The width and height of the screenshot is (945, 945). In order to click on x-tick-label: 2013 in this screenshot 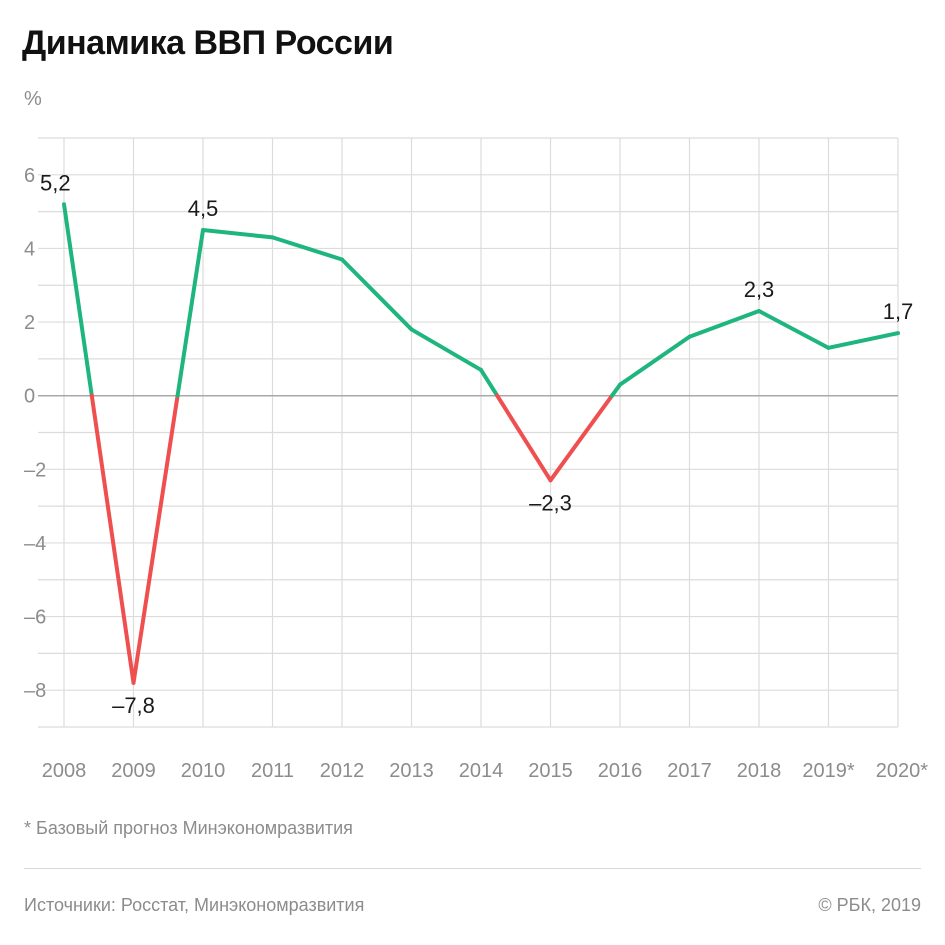, I will do `click(411, 771)`.